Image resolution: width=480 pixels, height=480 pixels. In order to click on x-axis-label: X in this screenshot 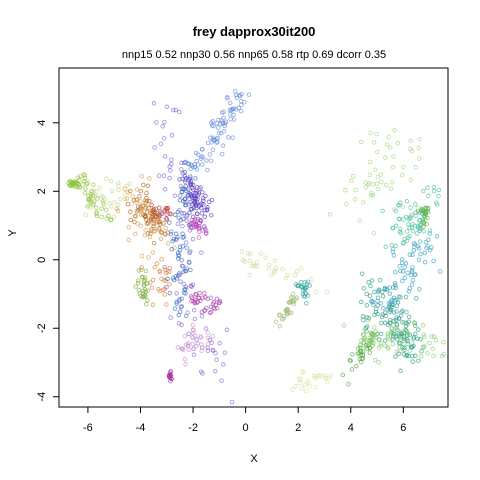, I will do `click(254, 459)`.